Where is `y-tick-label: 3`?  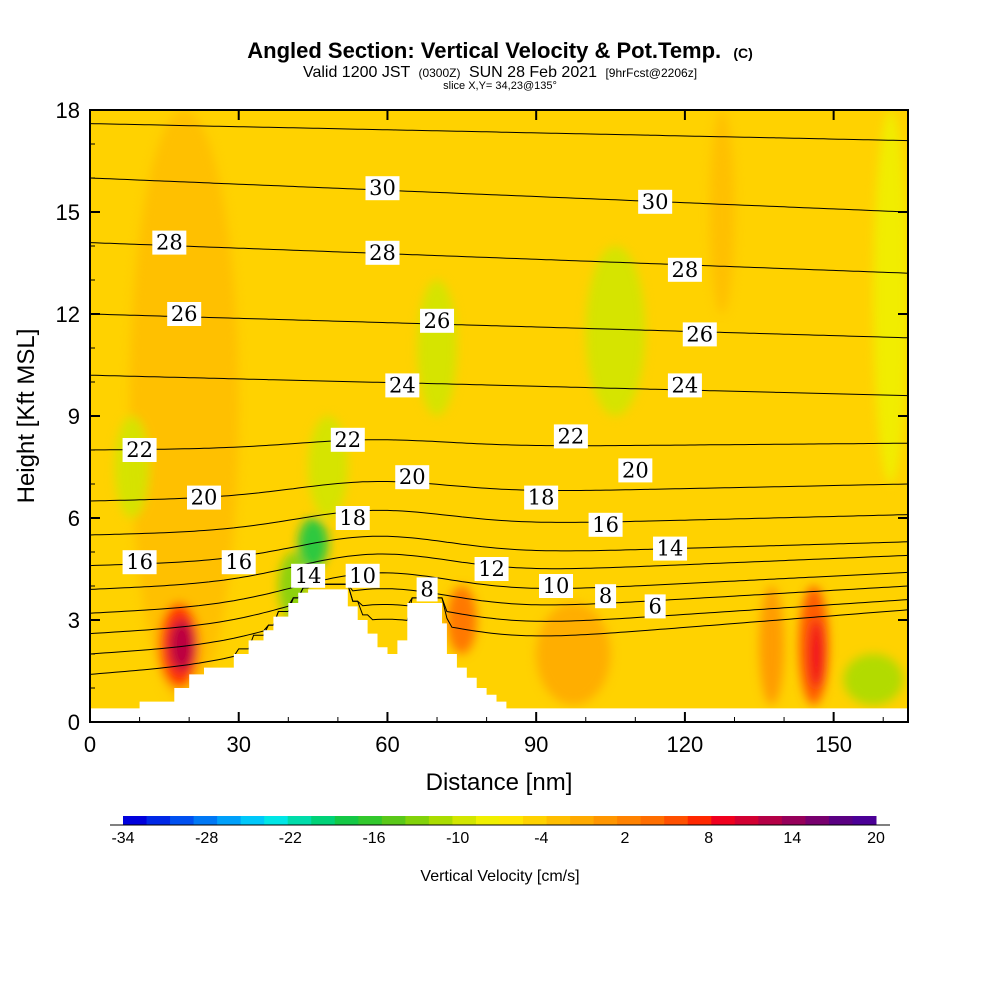
y-tick-label: 3 is located at coordinates (74, 620).